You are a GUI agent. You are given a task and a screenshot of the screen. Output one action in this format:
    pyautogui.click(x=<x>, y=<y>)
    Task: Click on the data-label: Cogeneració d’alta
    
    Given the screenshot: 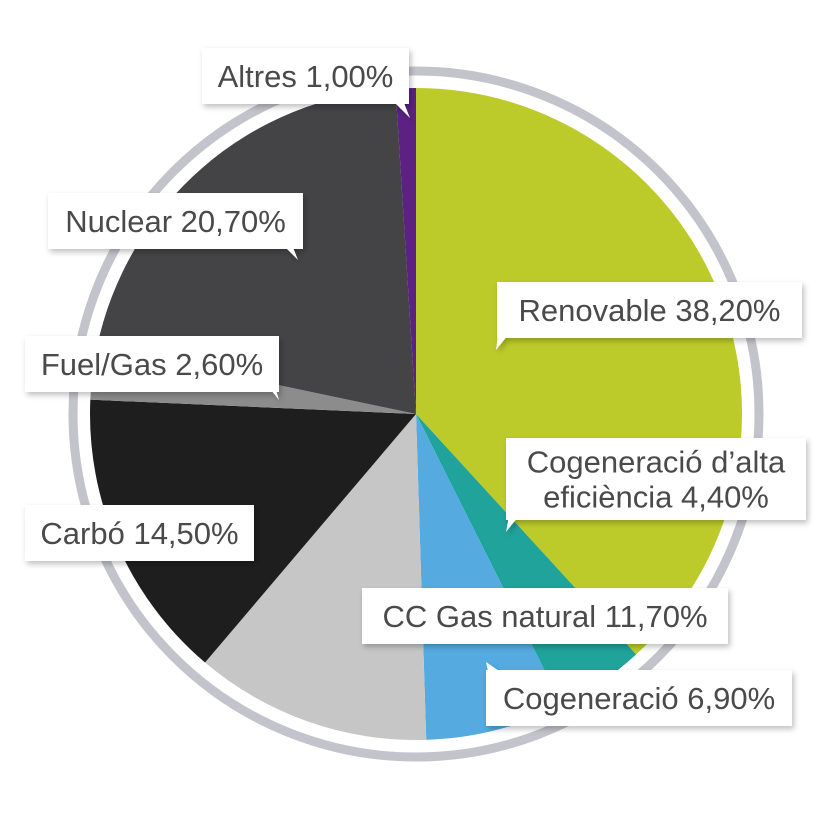 What is the action you would take?
    pyautogui.click(x=656, y=462)
    